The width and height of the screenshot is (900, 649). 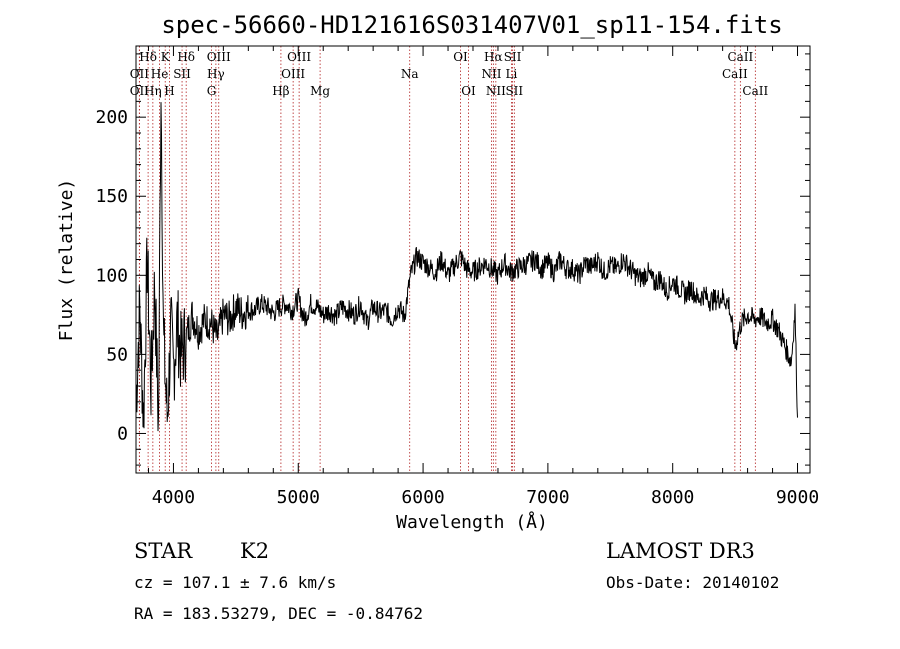 What do you see at coordinates (160, 74) in the screenshot?
I see `spectral-line-label: He` at bounding box center [160, 74].